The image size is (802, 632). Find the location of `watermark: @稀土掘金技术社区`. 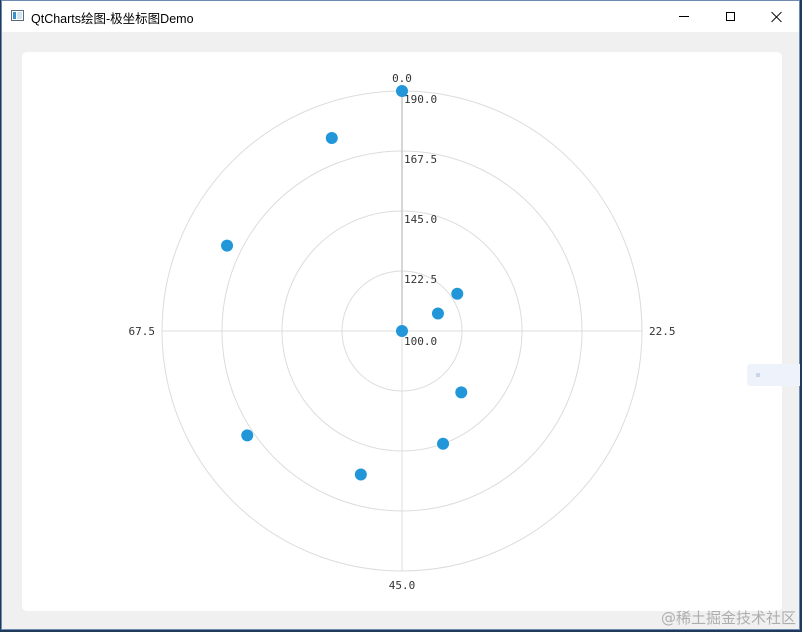

watermark: @稀土掘金技术社区 is located at coordinates (728, 618).